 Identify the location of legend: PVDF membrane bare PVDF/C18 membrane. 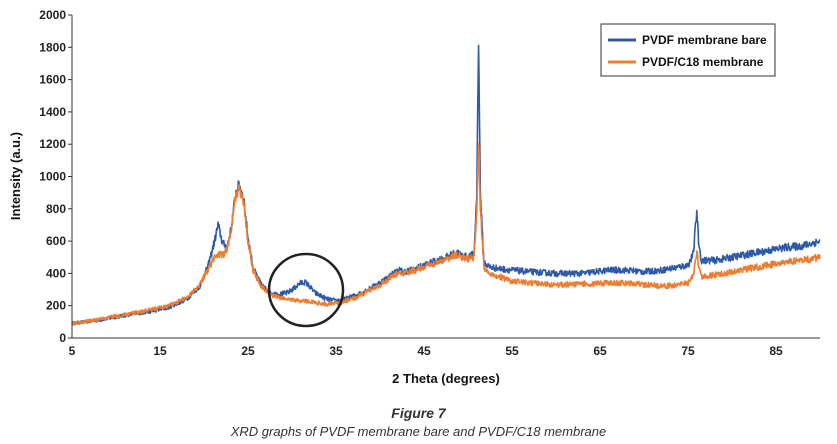
(688, 50).